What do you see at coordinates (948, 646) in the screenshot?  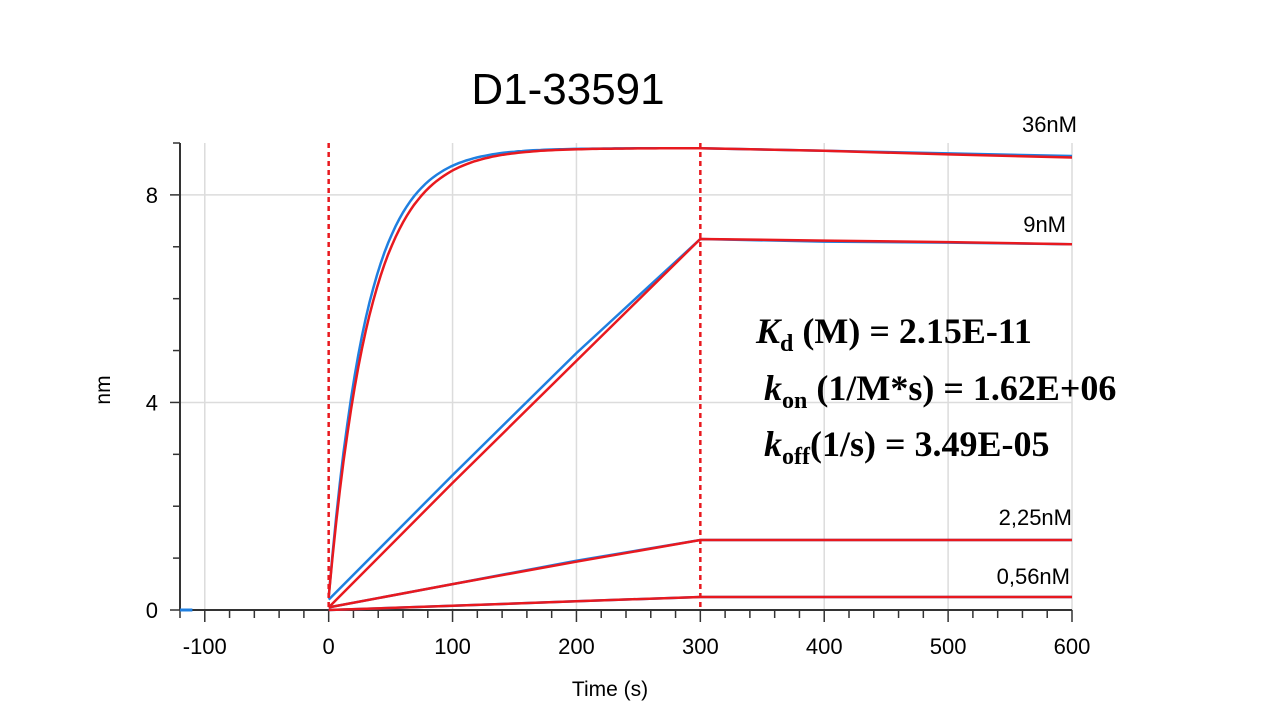 I see `x-tick-label: 500` at bounding box center [948, 646].